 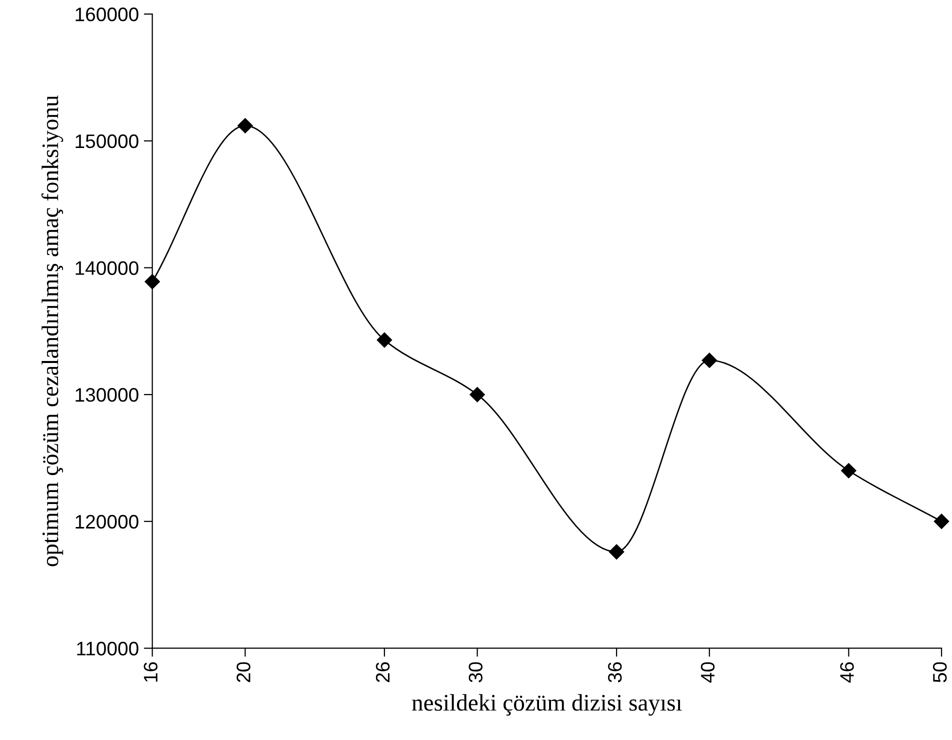 What do you see at coordinates (107, 268) in the screenshot?
I see `y-tick-label: 140000` at bounding box center [107, 268].